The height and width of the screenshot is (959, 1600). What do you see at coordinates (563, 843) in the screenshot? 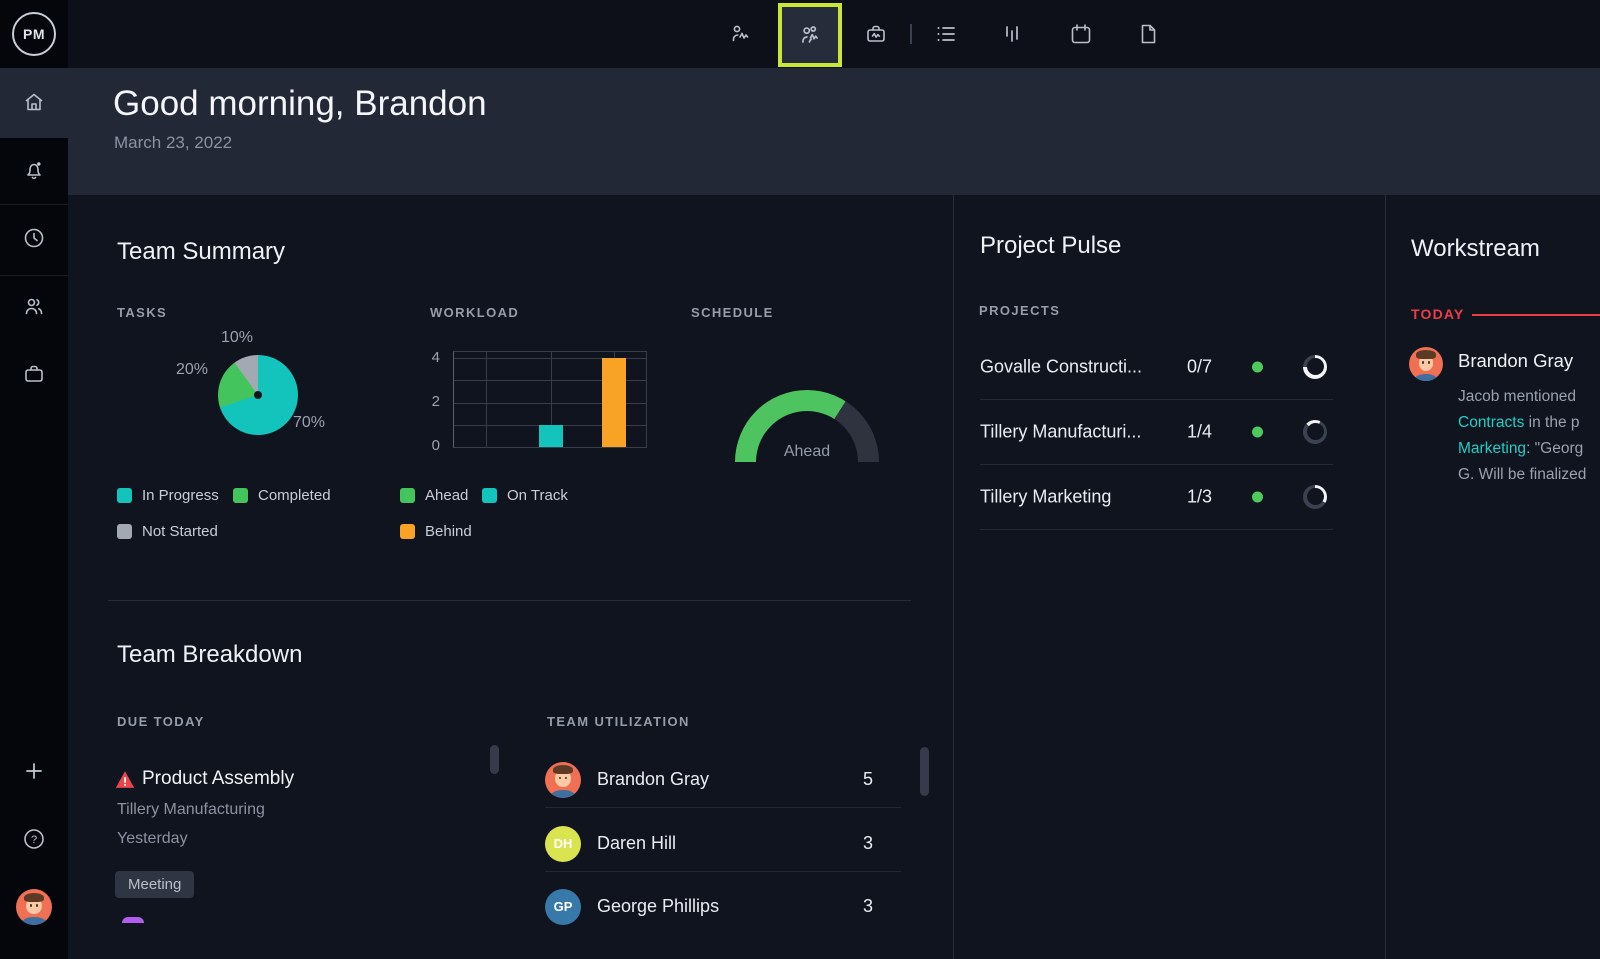
I see `member-avatar: DH` at bounding box center [563, 843].